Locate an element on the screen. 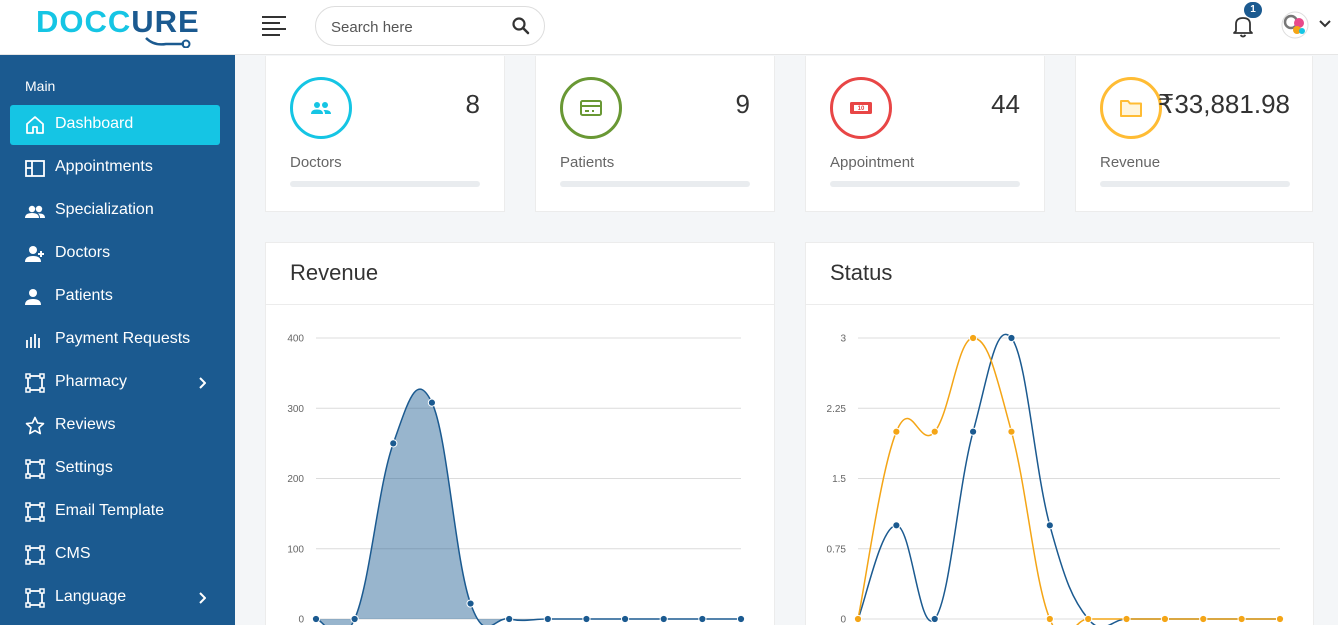 The height and width of the screenshot is (625, 1338). bell-icon is located at coordinates (1243, 26).